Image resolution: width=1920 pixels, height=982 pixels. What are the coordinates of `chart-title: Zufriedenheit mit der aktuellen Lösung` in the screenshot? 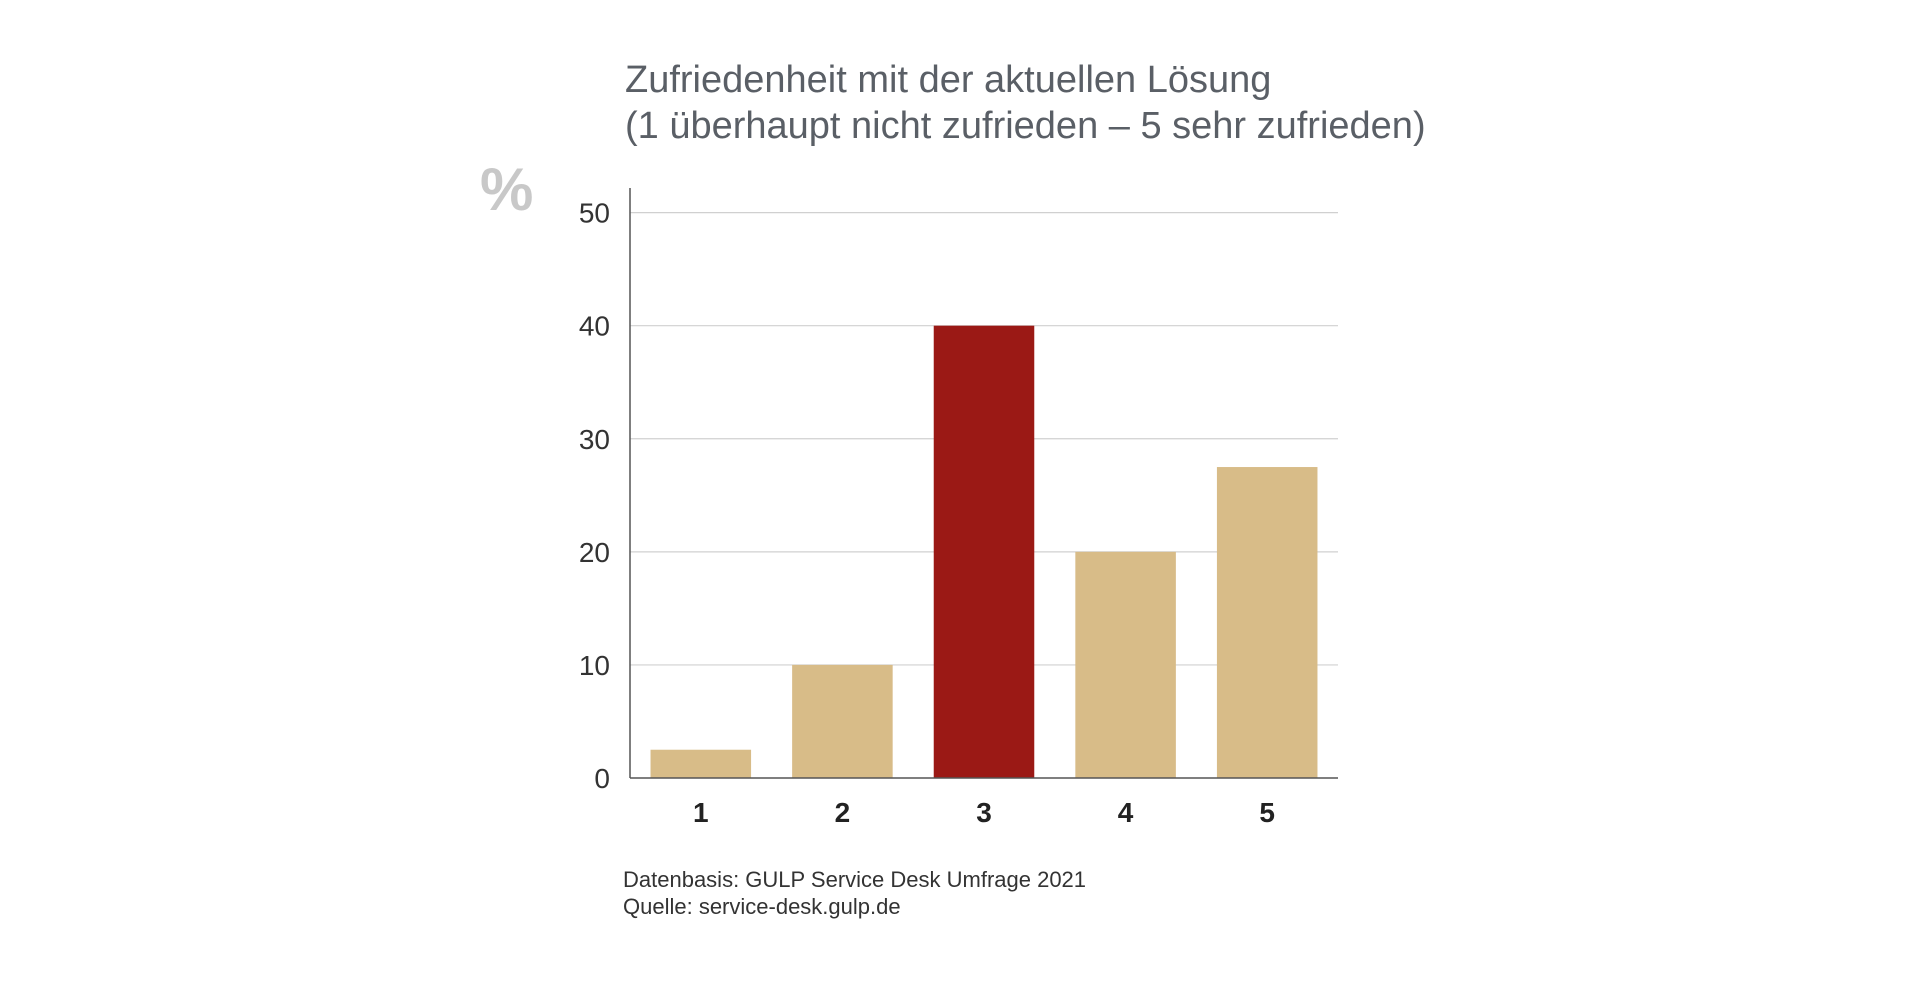 It's located at (948, 80).